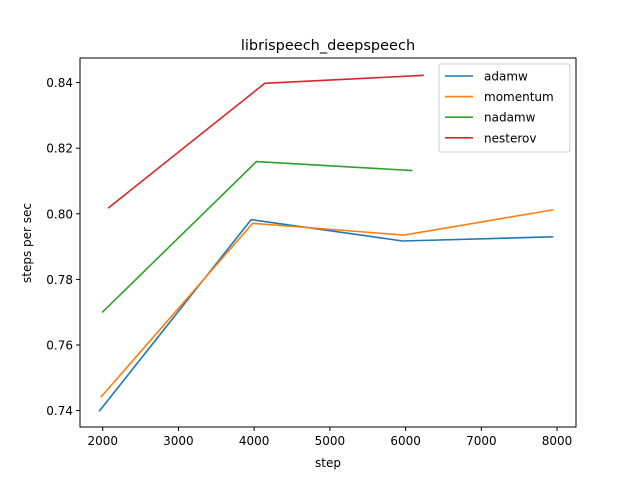 Image resolution: width=640 pixels, height=480 pixels. What do you see at coordinates (557, 441) in the screenshot?
I see `x-tick-label: 8000` at bounding box center [557, 441].